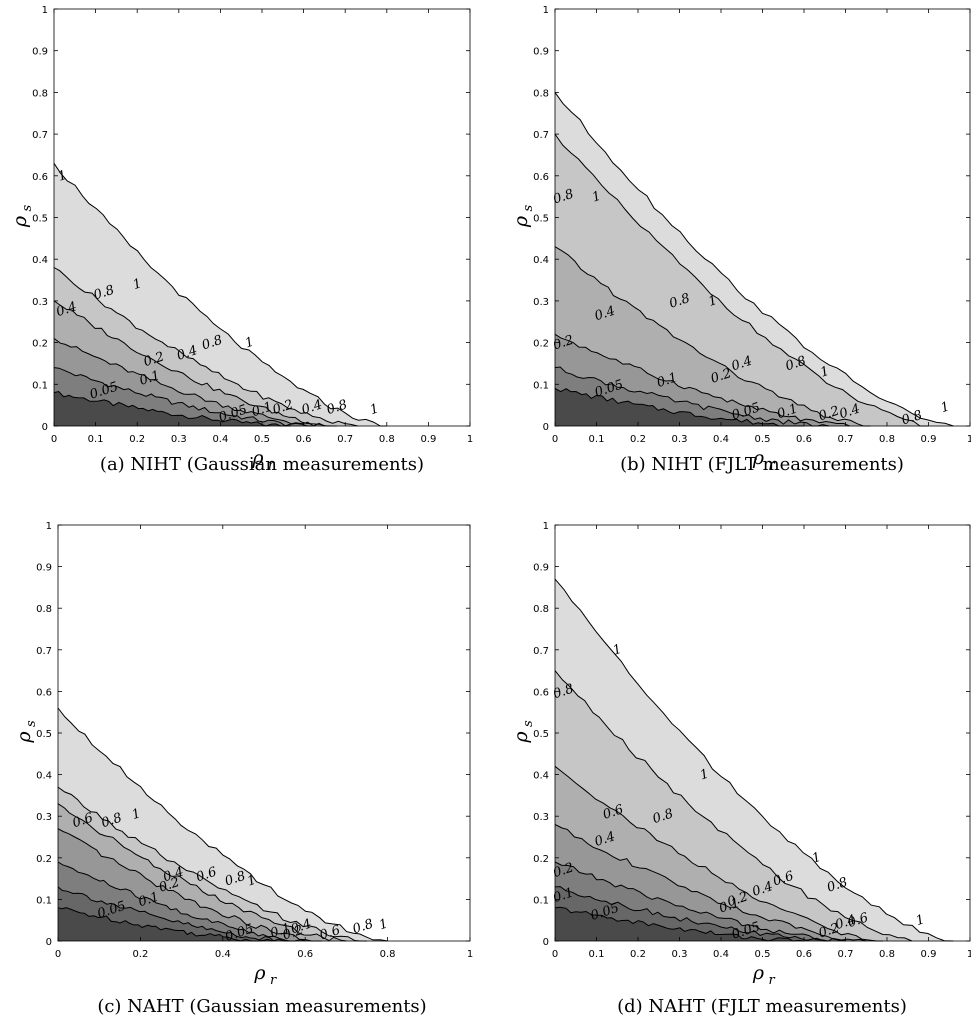  I want to click on contour-line-0.6, so click(718, 853).